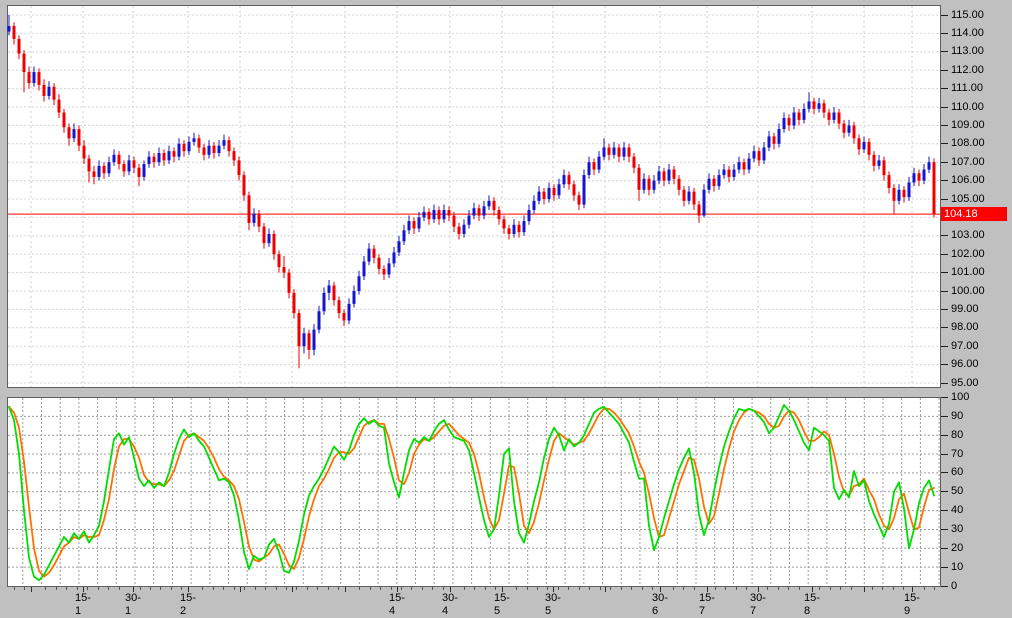 The height and width of the screenshot is (618, 1012). I want to click on current-price-label: 104.18, so click(974, 214).